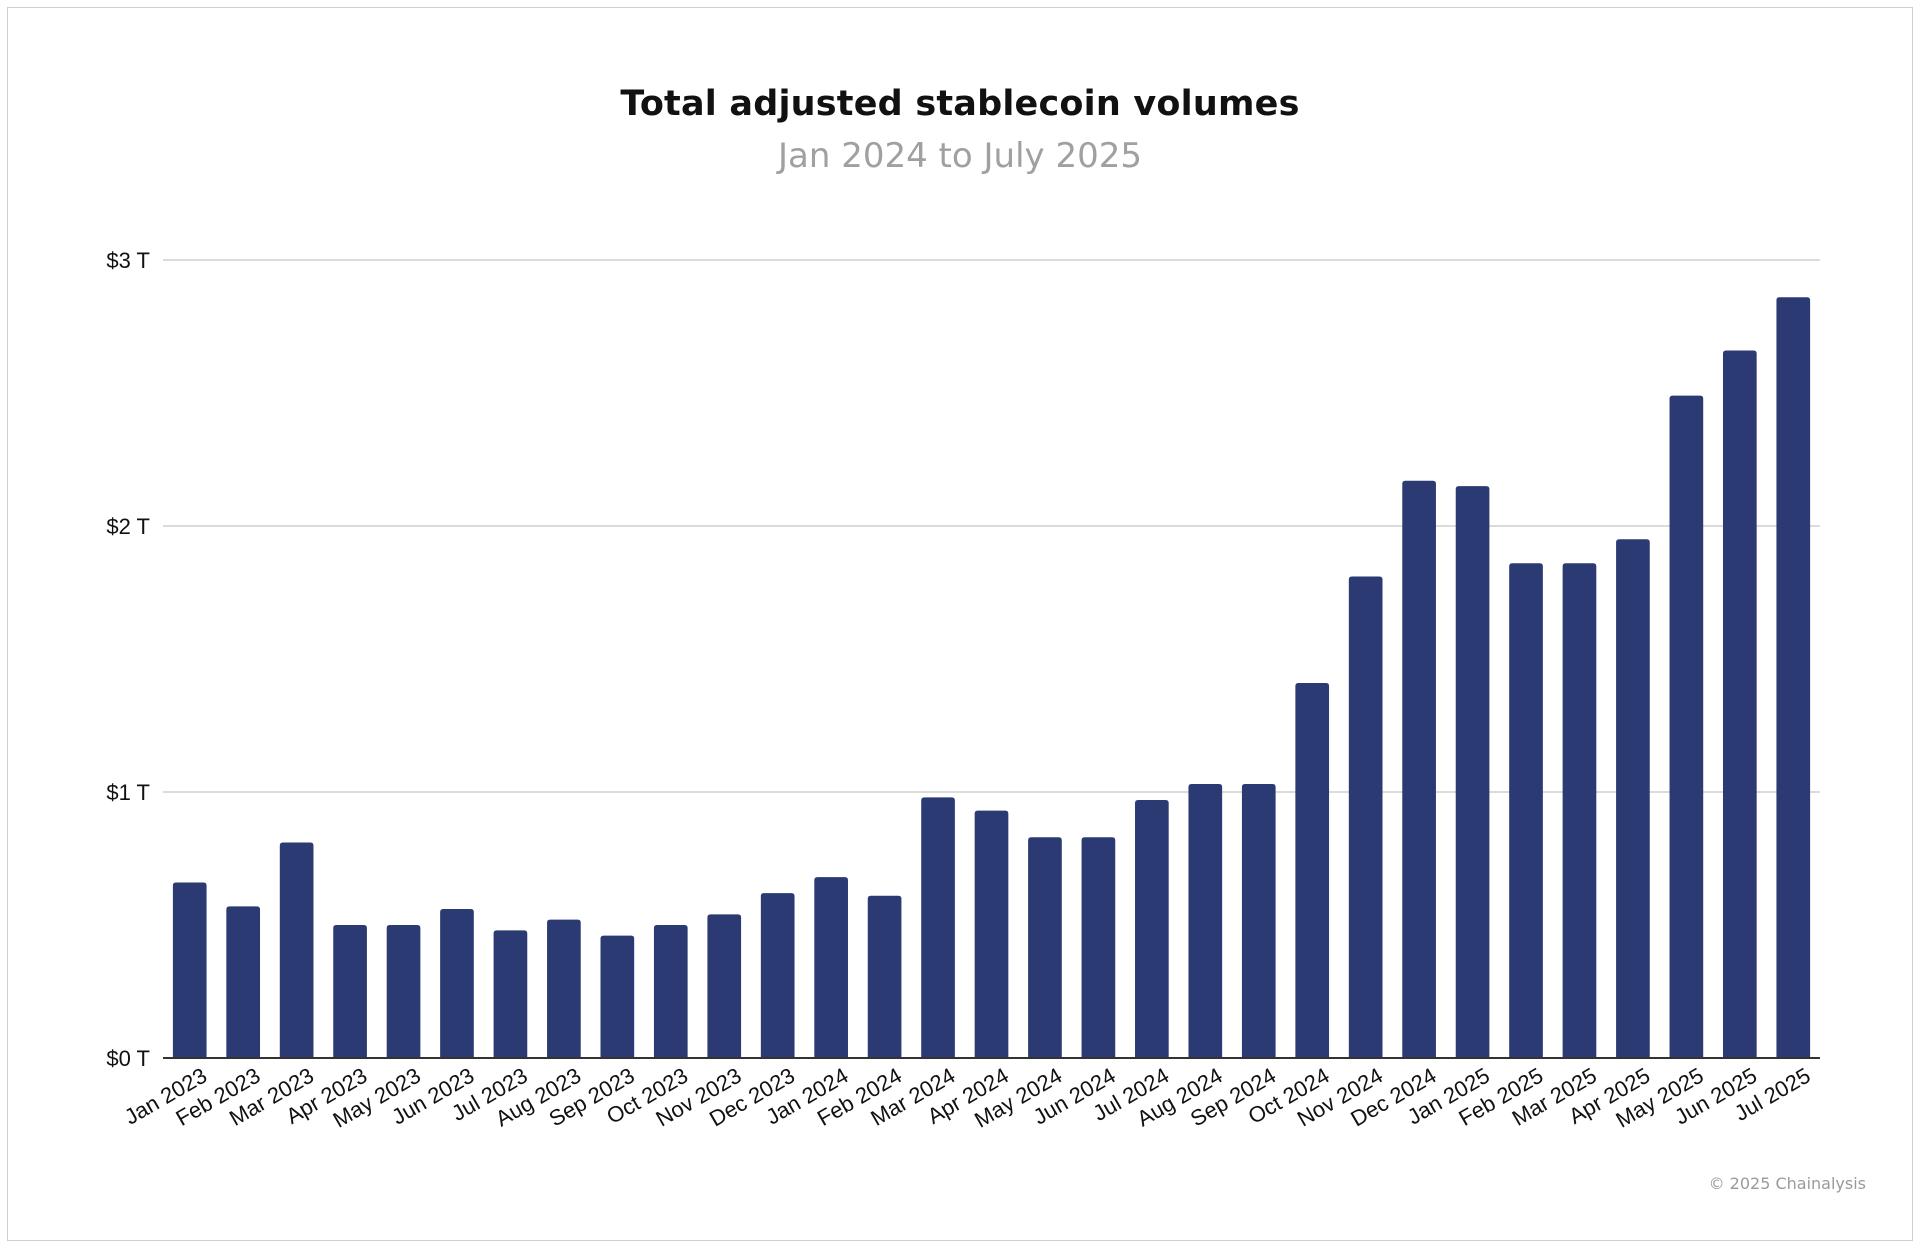 The width and height of the screenshot is (1920, 1248). What do you see at coordinates (128, 792) in the screenshot?
I see `y-tick-label: $1 T` at bounding box center [128, 792].